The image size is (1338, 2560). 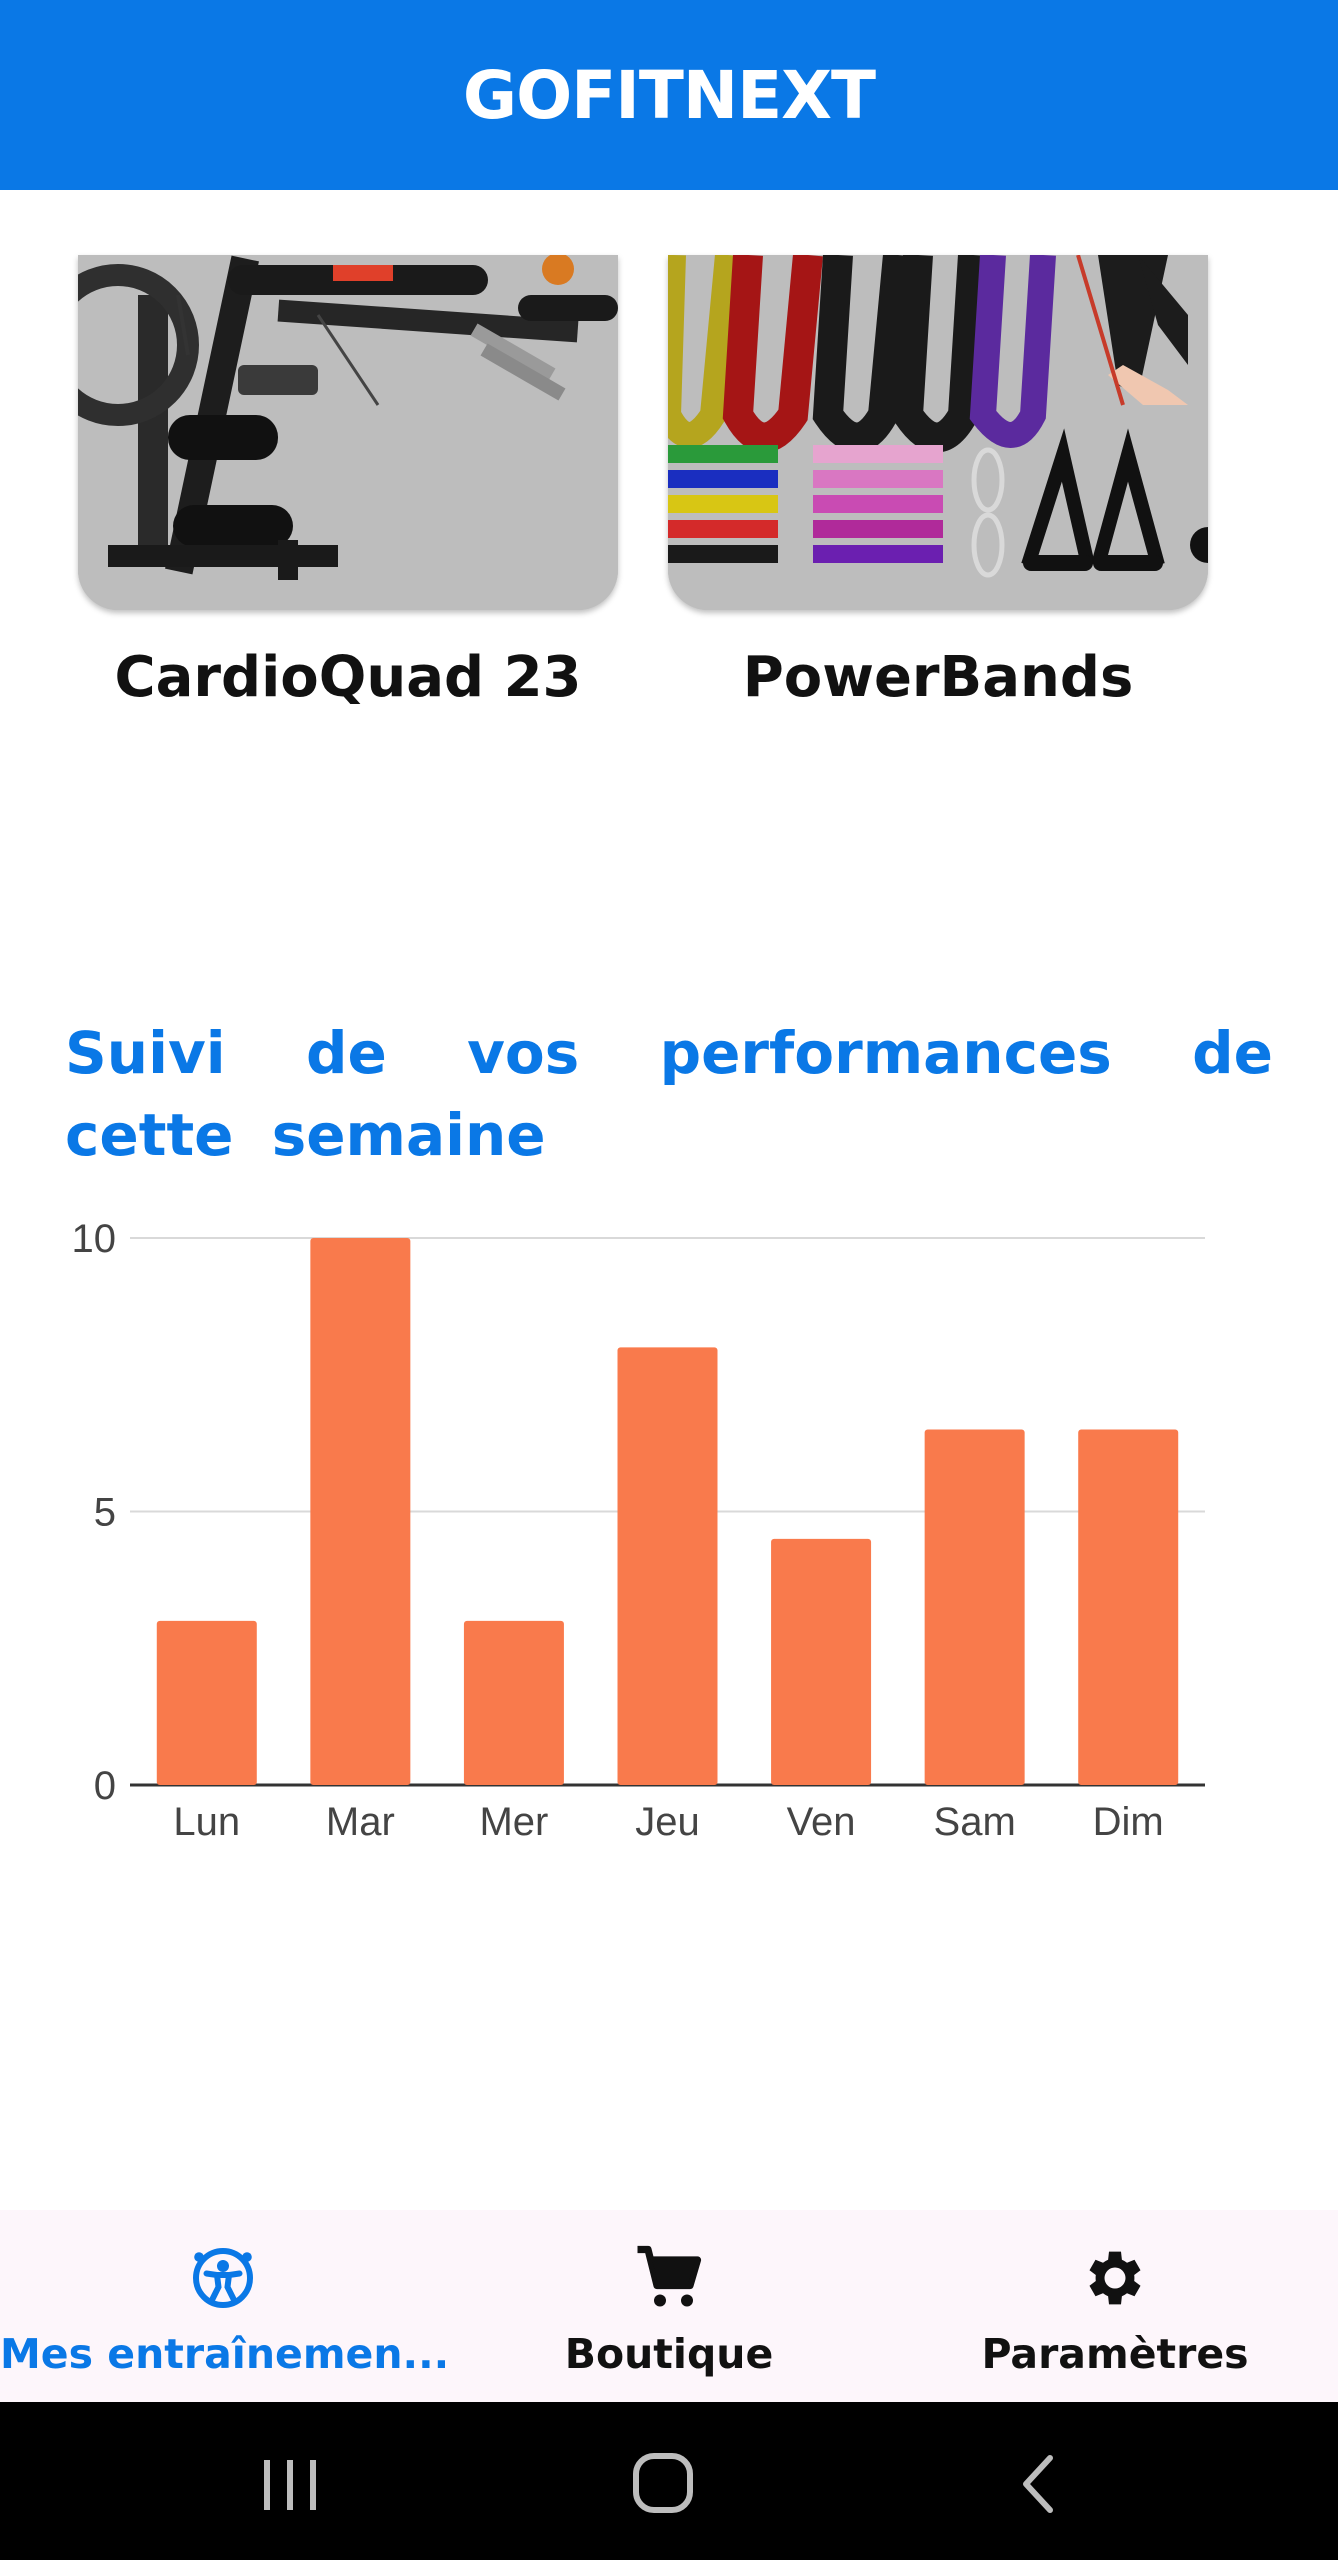 What do you see at coordinates (348, 677) in the screenshot?
I see `product-name: CardioQuad 23` at bounding box center [348, 677].